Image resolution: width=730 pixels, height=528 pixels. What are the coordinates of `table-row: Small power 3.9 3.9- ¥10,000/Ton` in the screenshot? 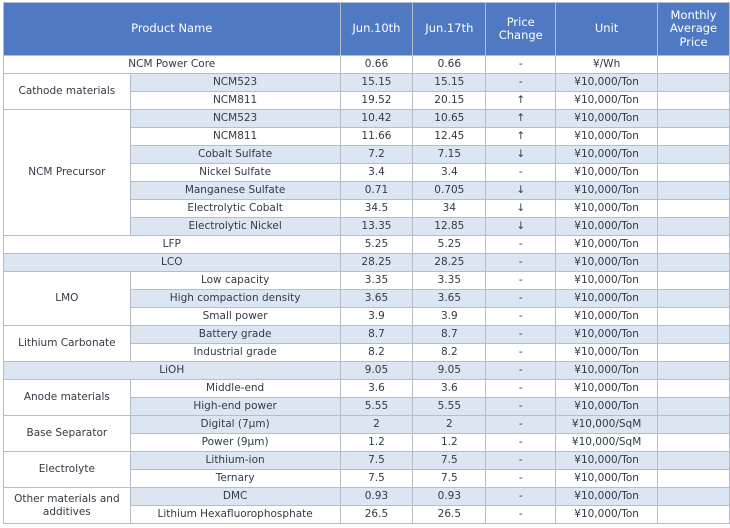 It's located at (367, 316).